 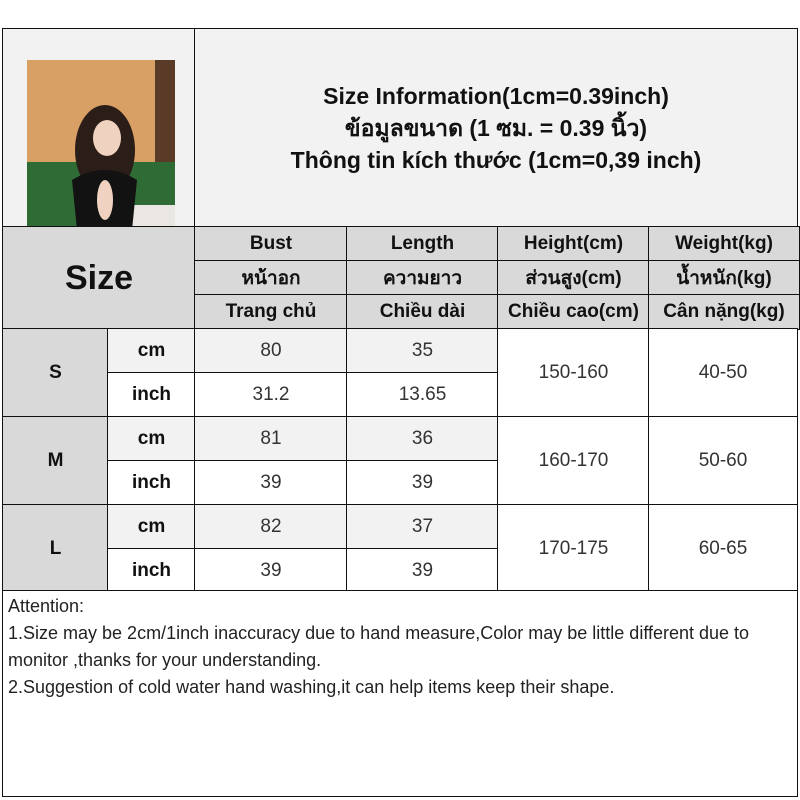 I want to click on size-header: Size, so click(x=99, y=278).